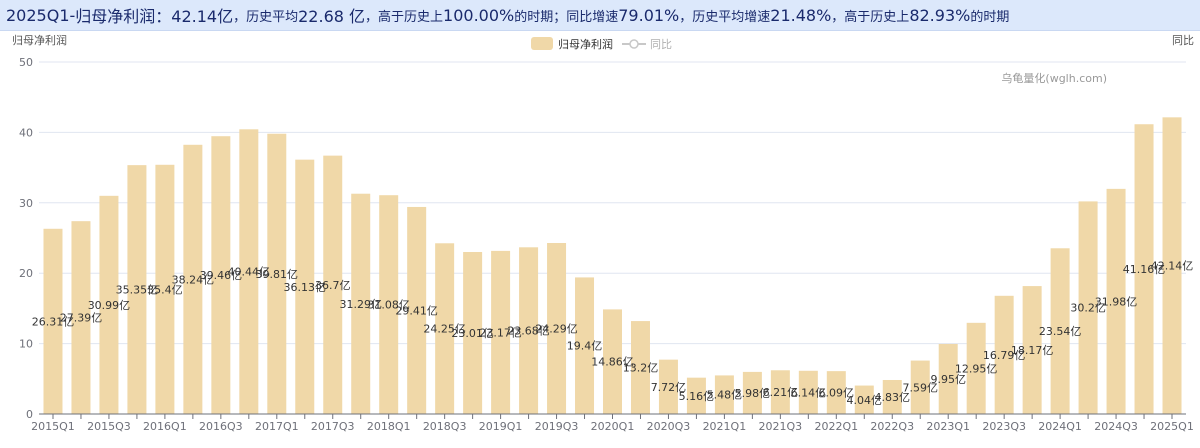  Describe the element at coordinates (612, 362) in the screenshot. I see `data-label: 14.86亿` at that location.